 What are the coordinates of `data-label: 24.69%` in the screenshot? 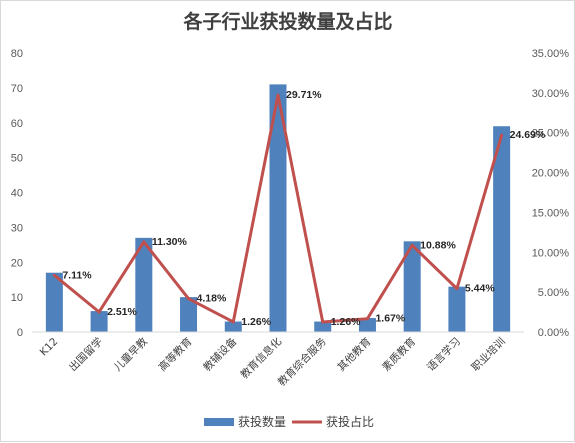 It's located at (528, 135).